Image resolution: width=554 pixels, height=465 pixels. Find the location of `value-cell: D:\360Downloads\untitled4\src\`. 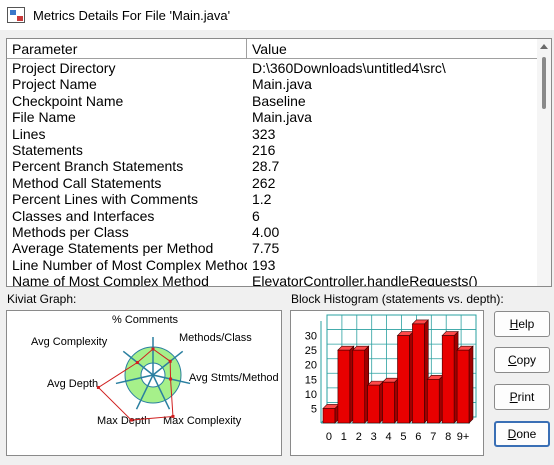

value-cell: D:\360Downloads\untitled4\src\ is located at coordinates (349, 68).